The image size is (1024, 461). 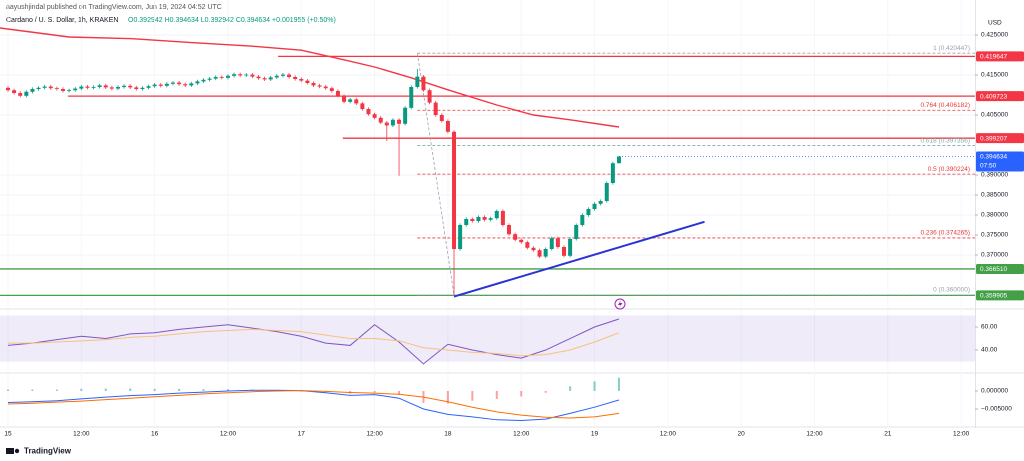 What do you see at coordinates (945, 140) in the screenshot?
I see `fib-label: 0.618 (0.397356)` at bounding box center [945, 140].